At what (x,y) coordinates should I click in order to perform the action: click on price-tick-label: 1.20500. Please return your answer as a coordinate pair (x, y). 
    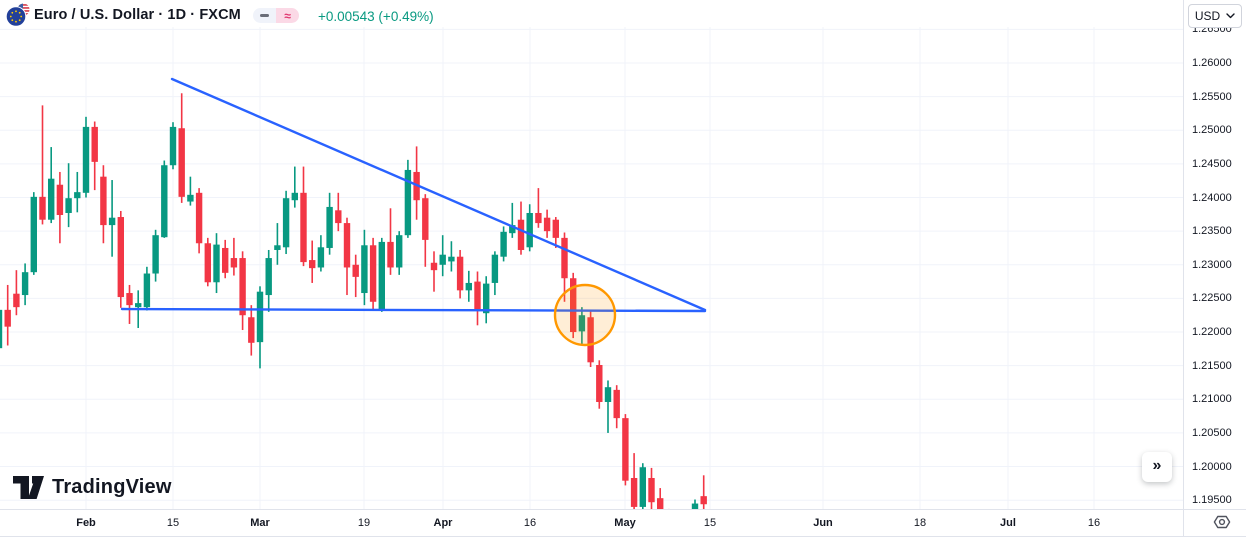
    Looking at the image, I should click on (1212, 432).